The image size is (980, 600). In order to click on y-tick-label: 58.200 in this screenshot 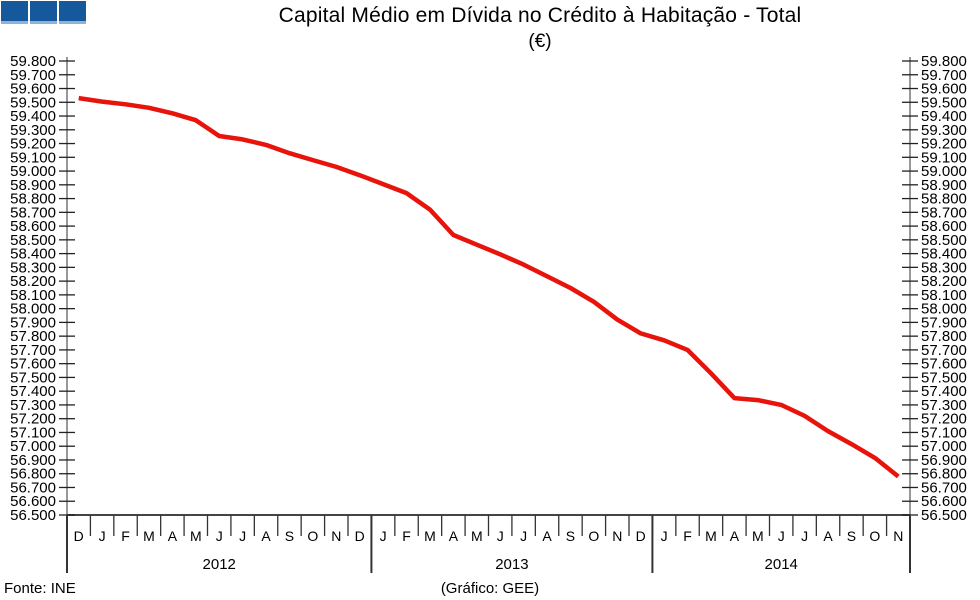, I will do `click(944, 281)`.